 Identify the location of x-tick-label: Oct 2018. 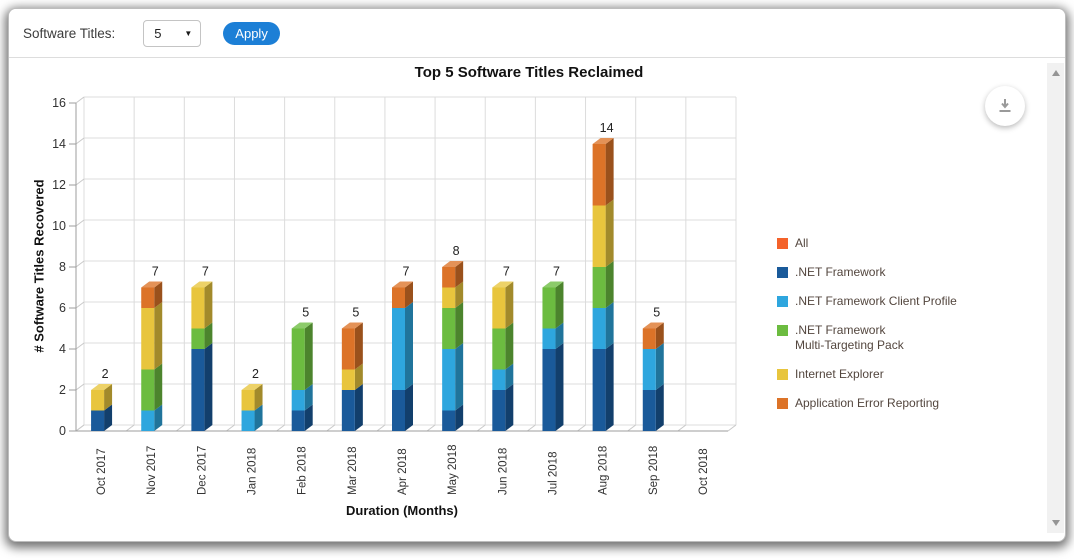
(704, 471).